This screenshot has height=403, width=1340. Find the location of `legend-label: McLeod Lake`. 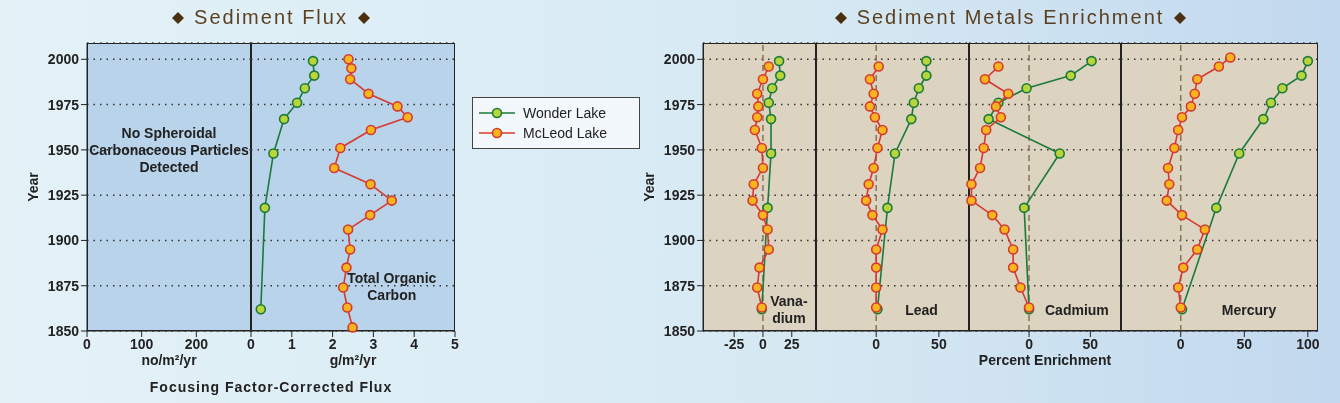

legend-label: McLeod Lake is located at coordinates (565, 133).